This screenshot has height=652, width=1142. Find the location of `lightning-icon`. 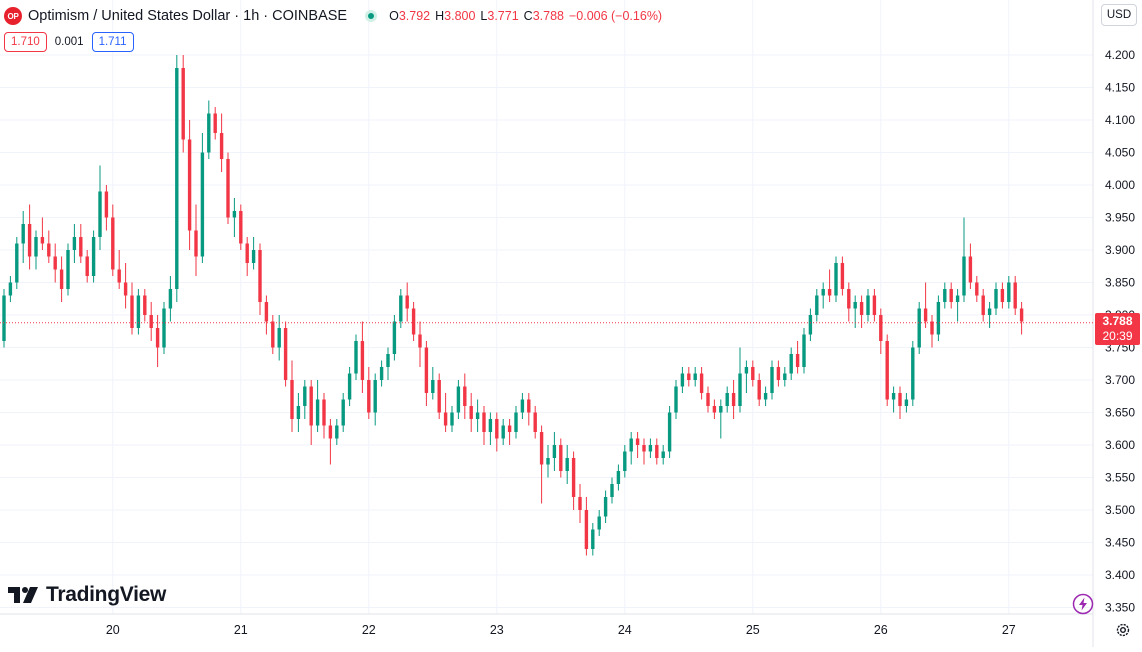

lightning-icon is located at coordinates (1083, 604).